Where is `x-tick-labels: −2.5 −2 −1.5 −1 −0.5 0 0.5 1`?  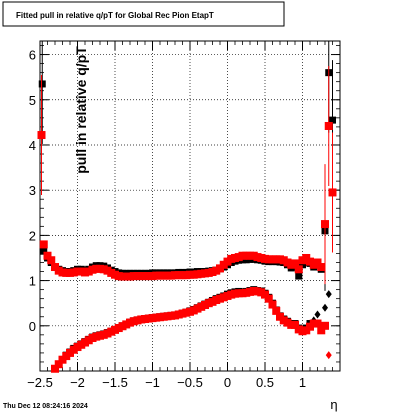
x-tick-labels: −2.5 −2 −1.5 −1 −0.5 0 0.5 1 is located at coordinates (166, 382).